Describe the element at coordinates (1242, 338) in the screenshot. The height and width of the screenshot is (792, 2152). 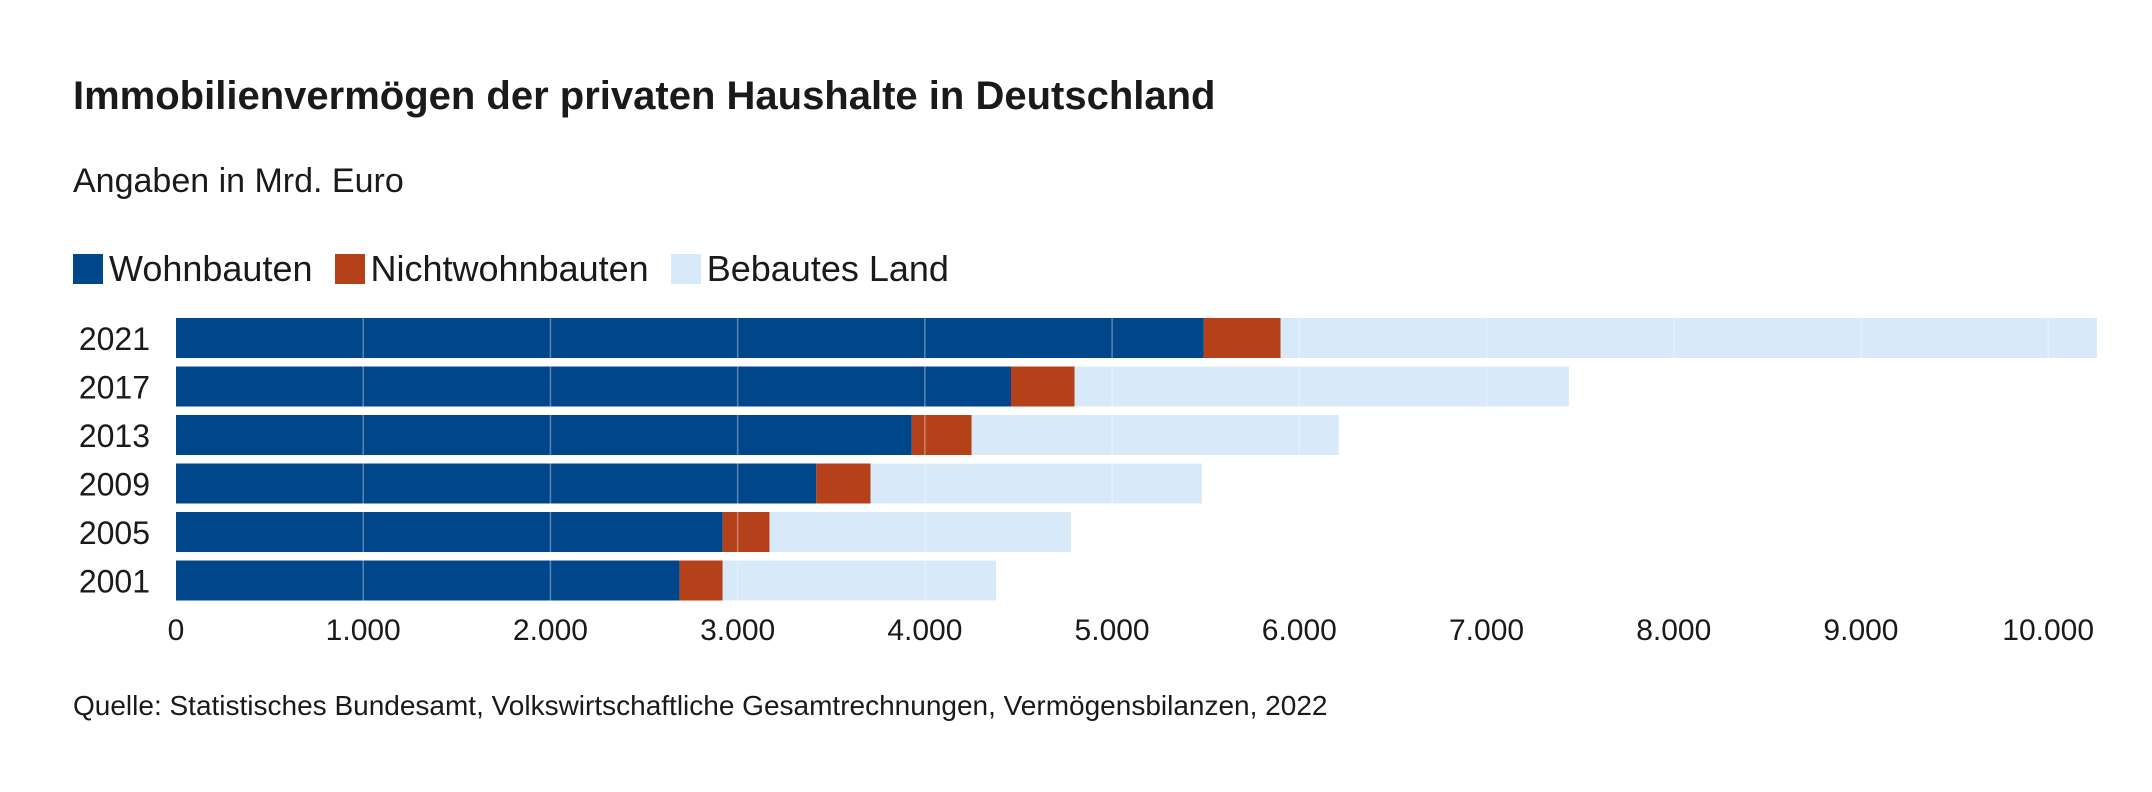
I see `bar-2021-nichtwohnbauten` at that location.